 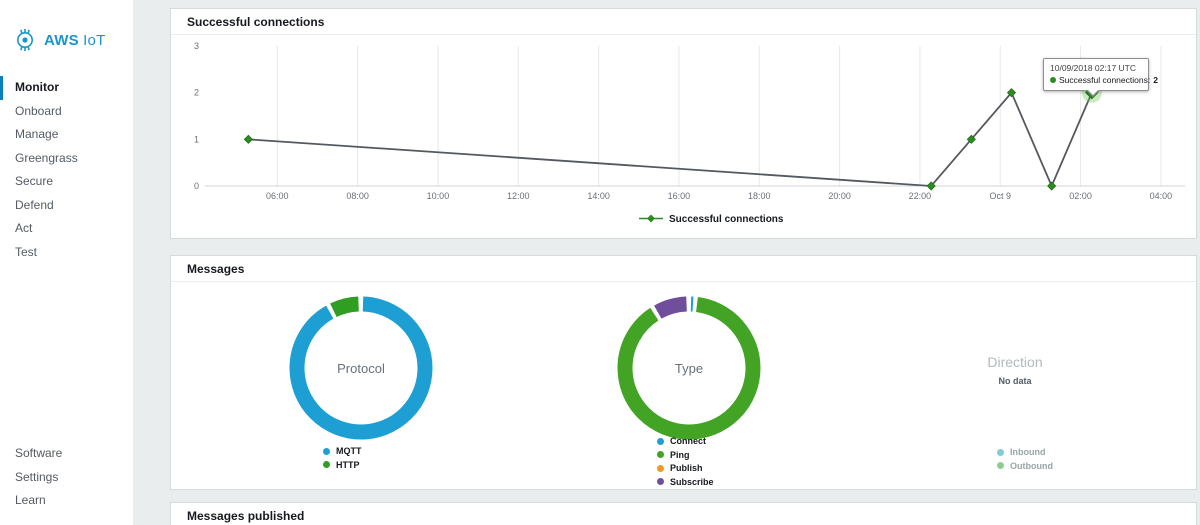 I want to click on legend-dot-subscribe, so click(x=660, y=481).